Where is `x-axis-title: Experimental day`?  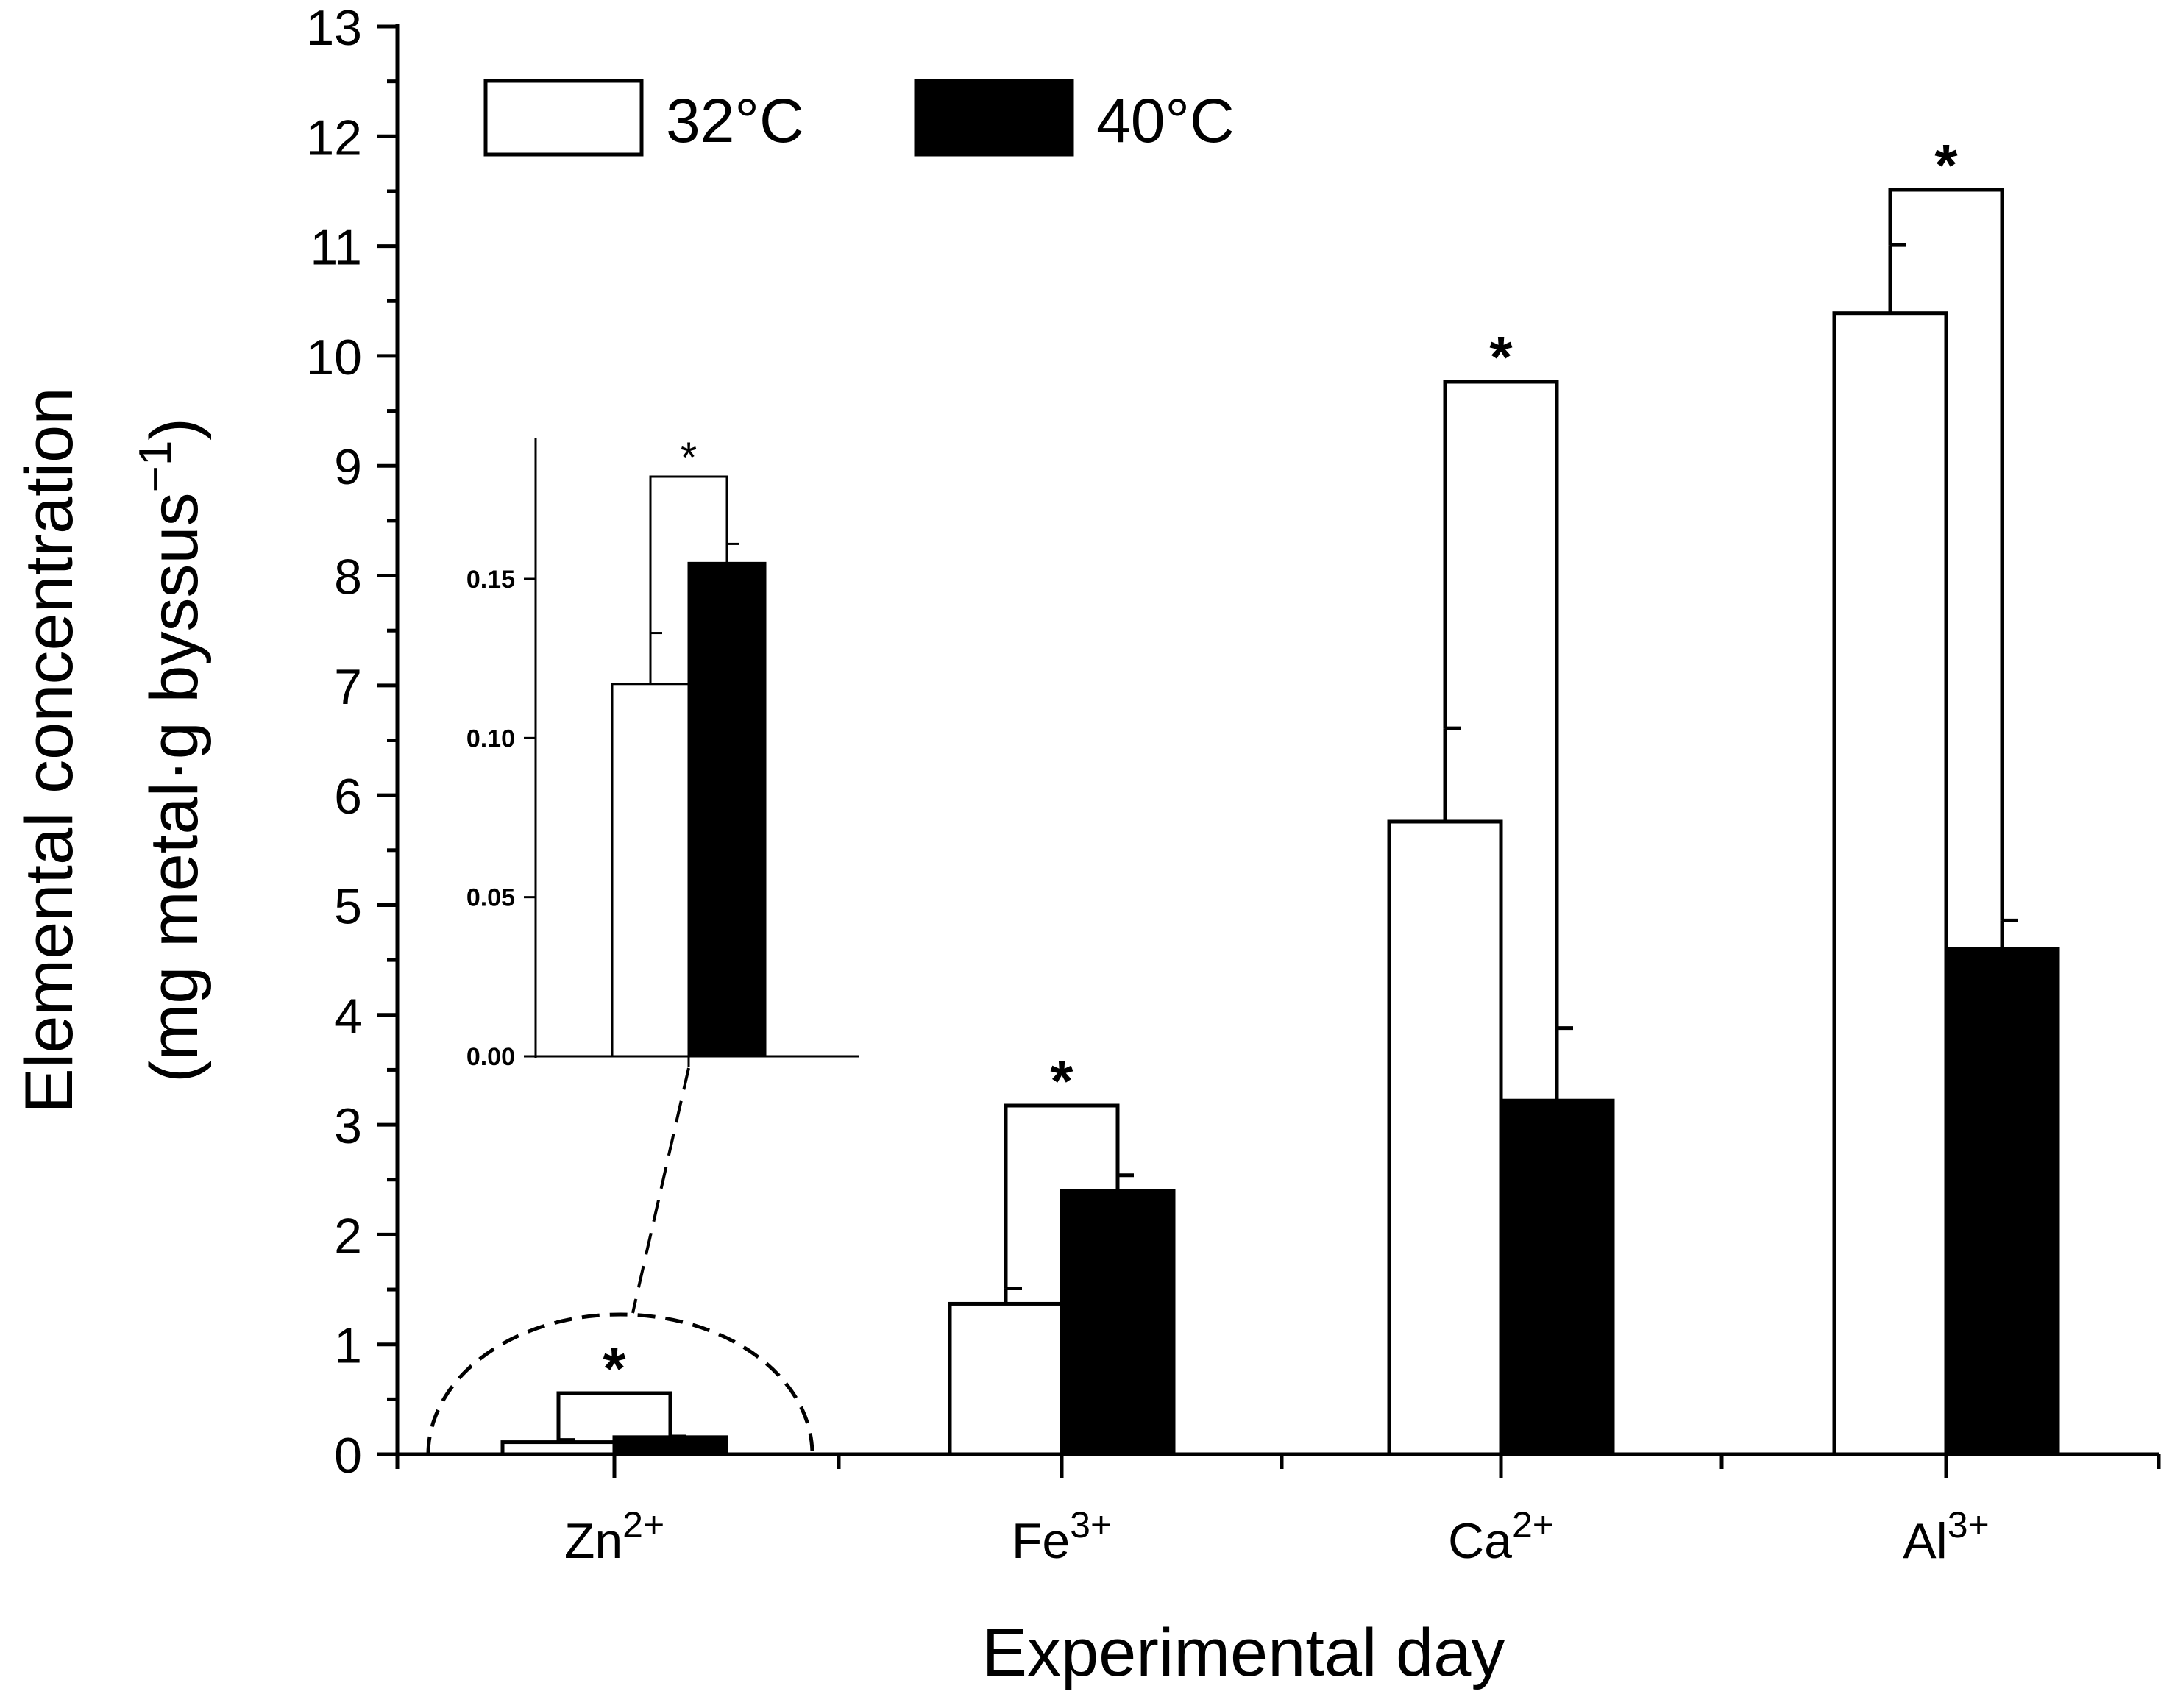
x-axis-title: Experimental day is located at coordinates (1243, 1653).